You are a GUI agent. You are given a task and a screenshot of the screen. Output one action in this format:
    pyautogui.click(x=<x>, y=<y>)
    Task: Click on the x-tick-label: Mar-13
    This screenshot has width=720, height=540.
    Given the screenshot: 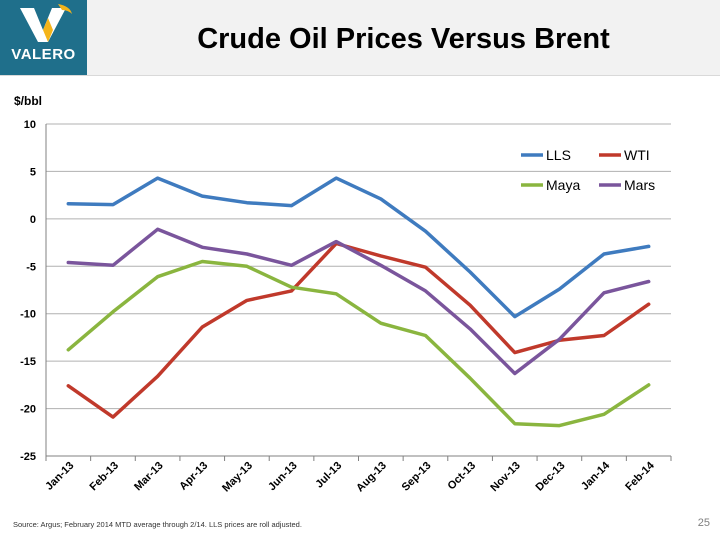 What is the action you would take?
    pyautogui.click(x=149, y=477)
    